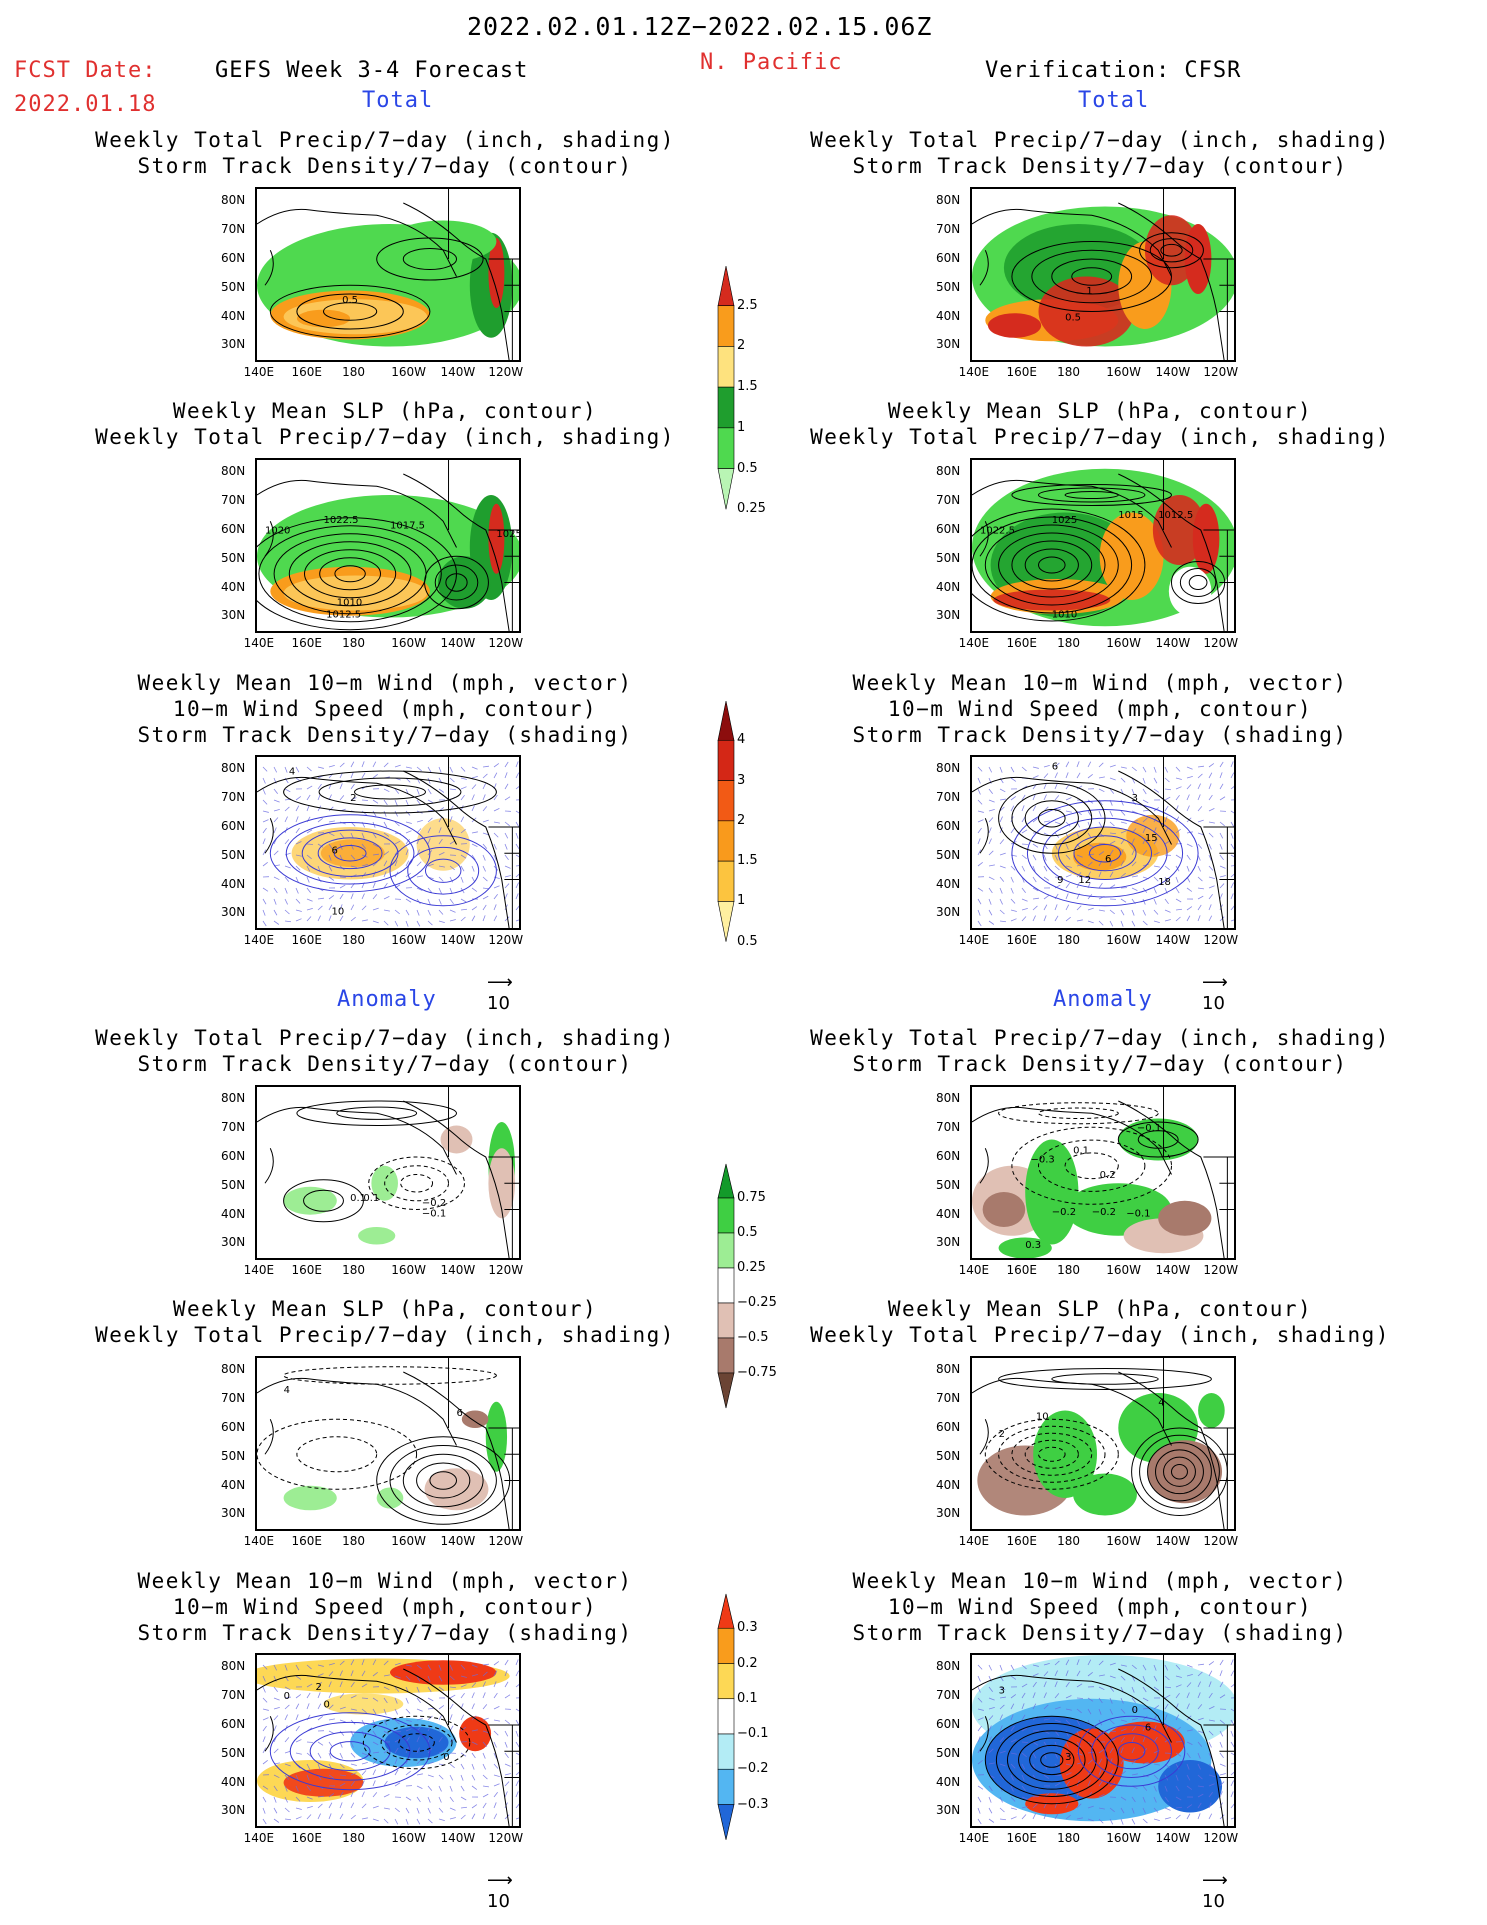 The height and width of the screenshot is (1925, 1487). I want to click on contour-label: −0.1, so click(434, 1214).